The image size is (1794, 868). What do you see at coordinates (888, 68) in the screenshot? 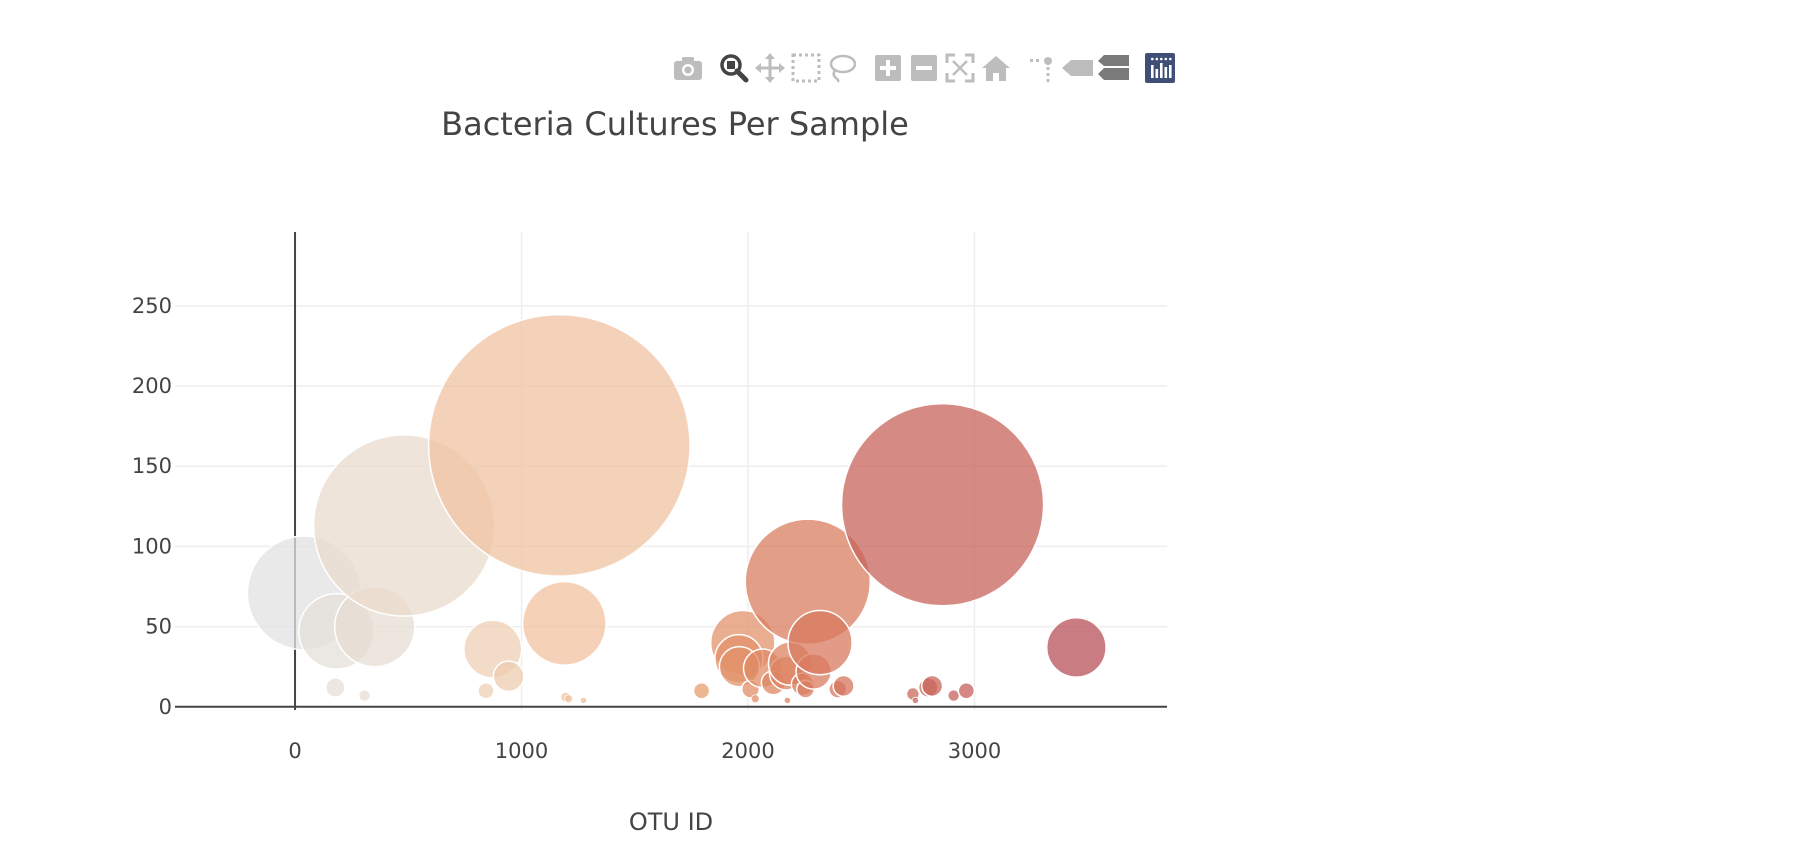
I see `zoom-in-icon` at bounding box center [888, 68].